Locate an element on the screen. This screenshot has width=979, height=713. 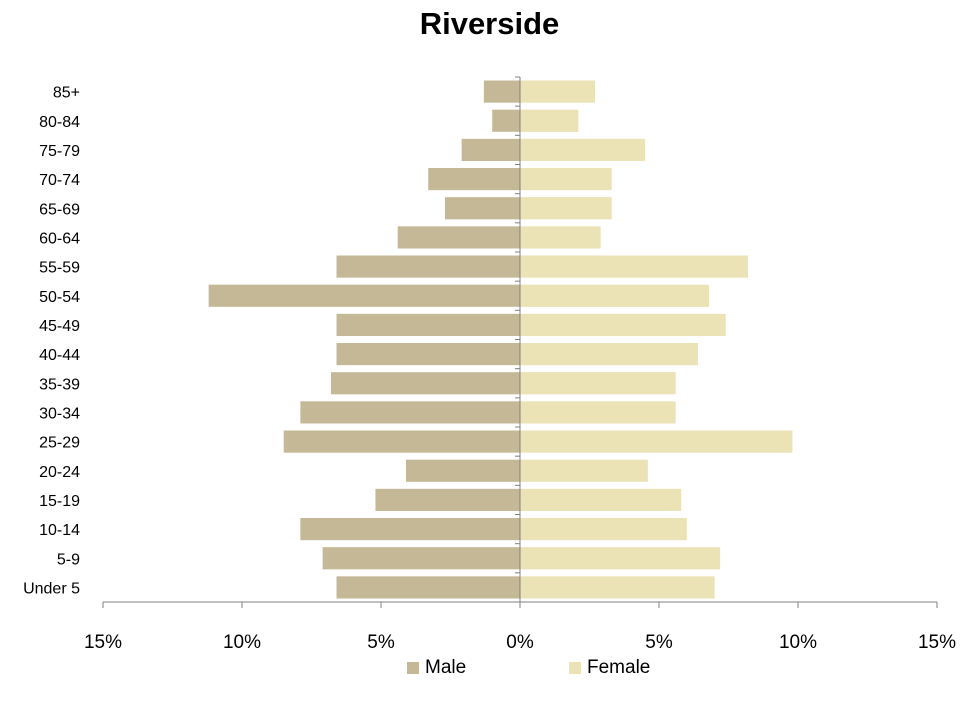
legend-item-male: Male is located at coordinates (436, 668).